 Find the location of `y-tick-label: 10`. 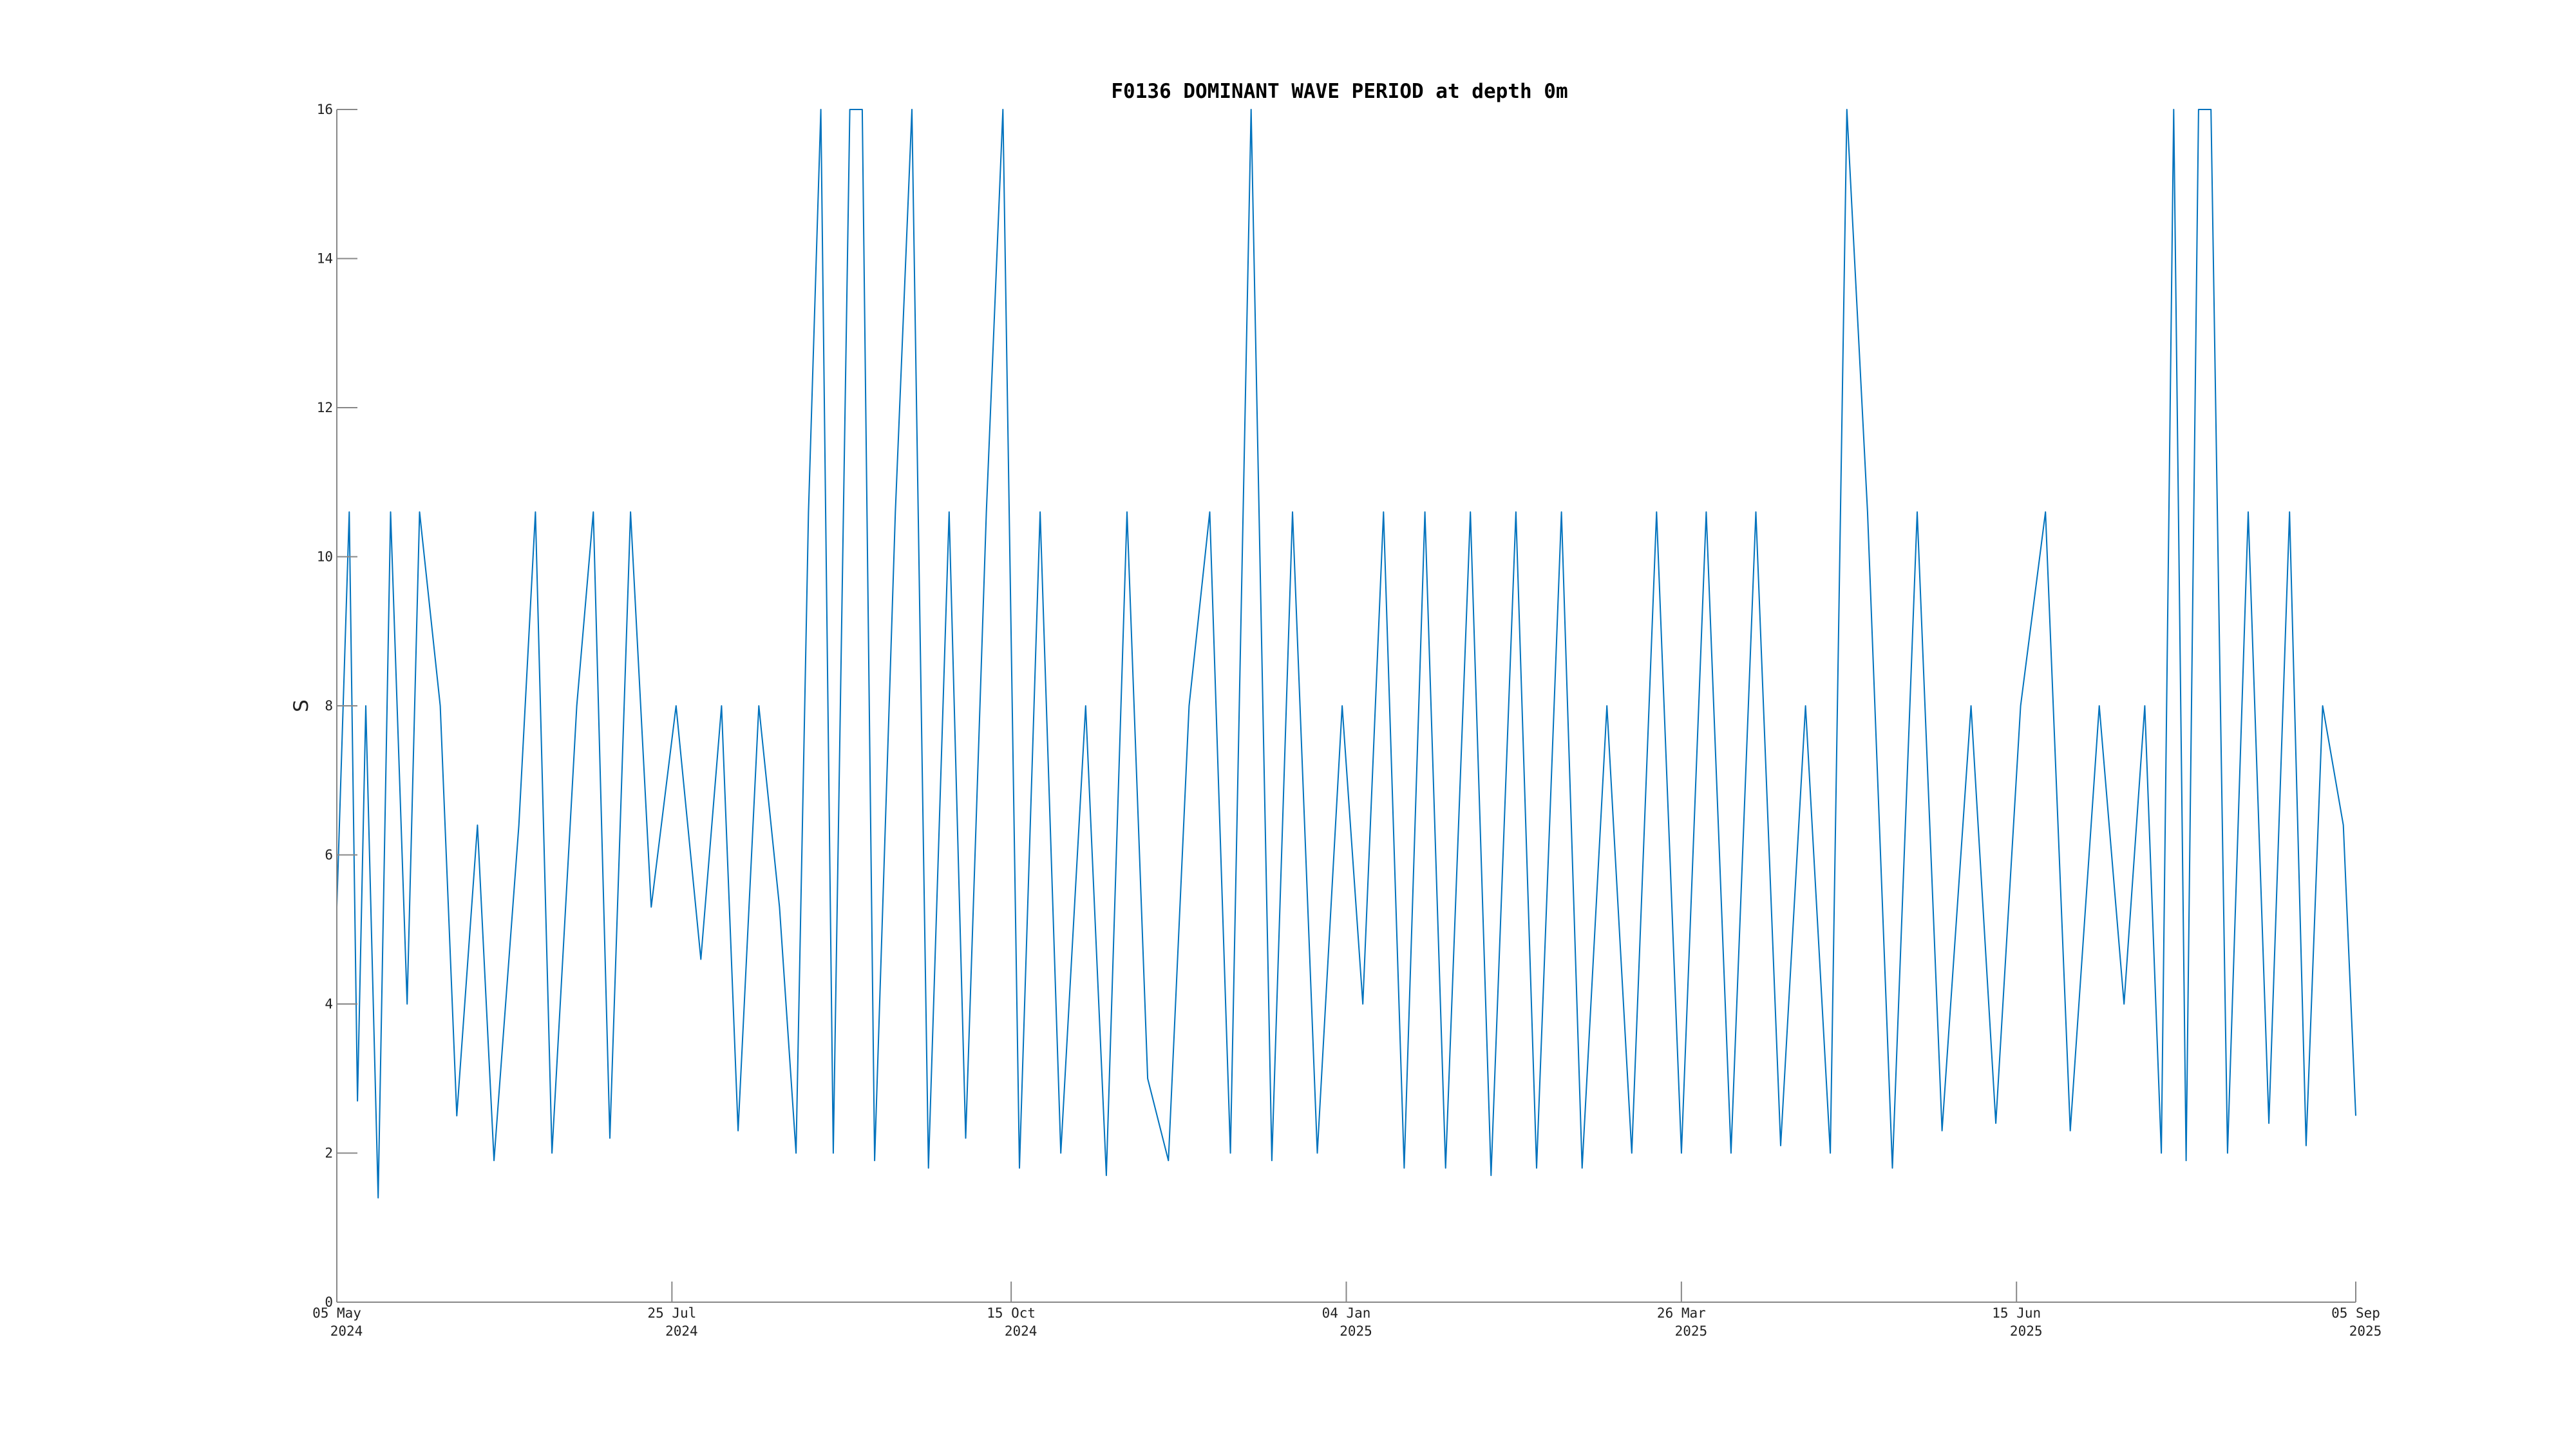

y-tick-label: 10 is located at coordinates (325, 557).